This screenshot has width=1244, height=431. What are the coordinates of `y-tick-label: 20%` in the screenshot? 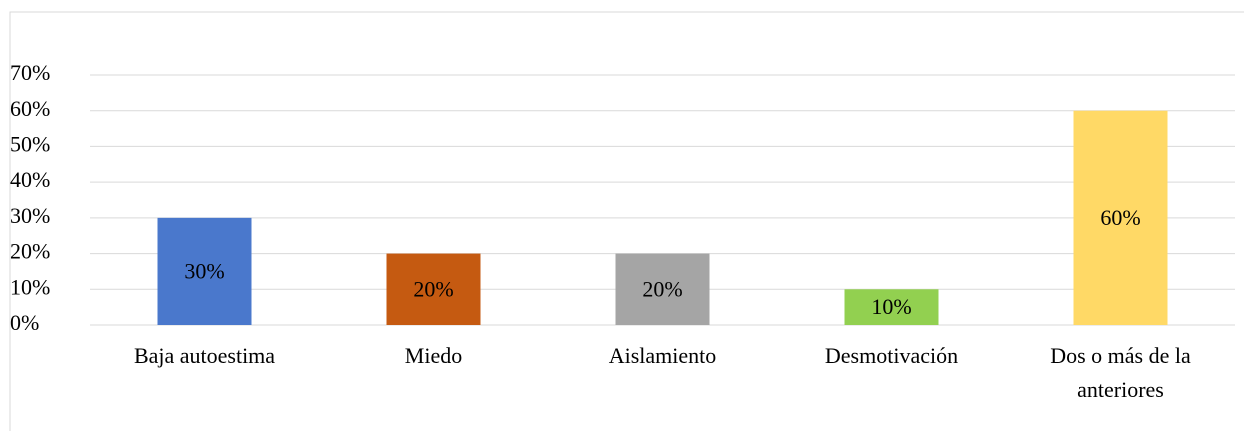 It's located at (30, 251).